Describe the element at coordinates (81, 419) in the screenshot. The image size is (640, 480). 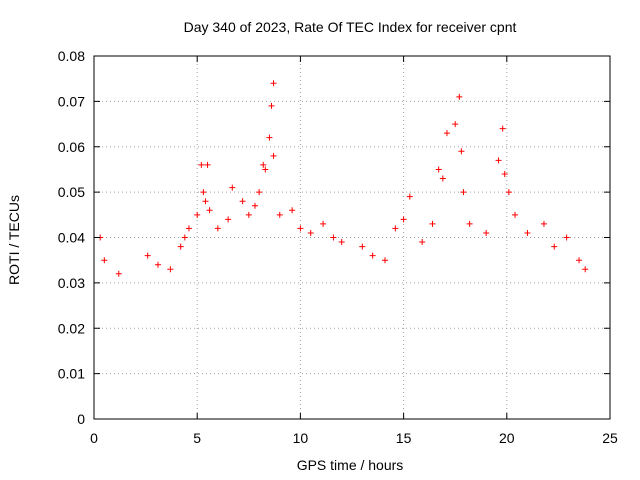
I see `y-tick-label: 0` at that location.